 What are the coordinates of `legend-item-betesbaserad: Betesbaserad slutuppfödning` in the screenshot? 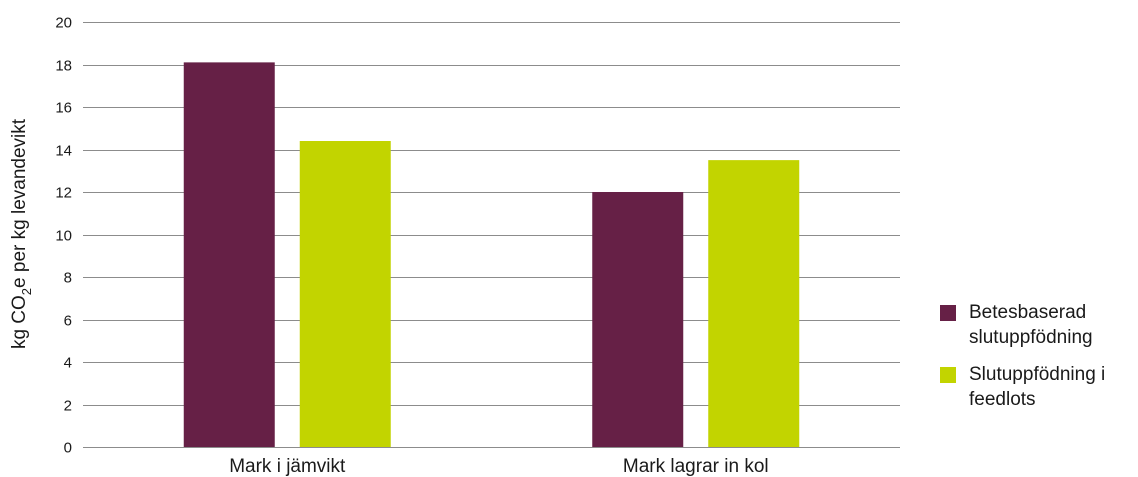 It's located at (1037, 325).